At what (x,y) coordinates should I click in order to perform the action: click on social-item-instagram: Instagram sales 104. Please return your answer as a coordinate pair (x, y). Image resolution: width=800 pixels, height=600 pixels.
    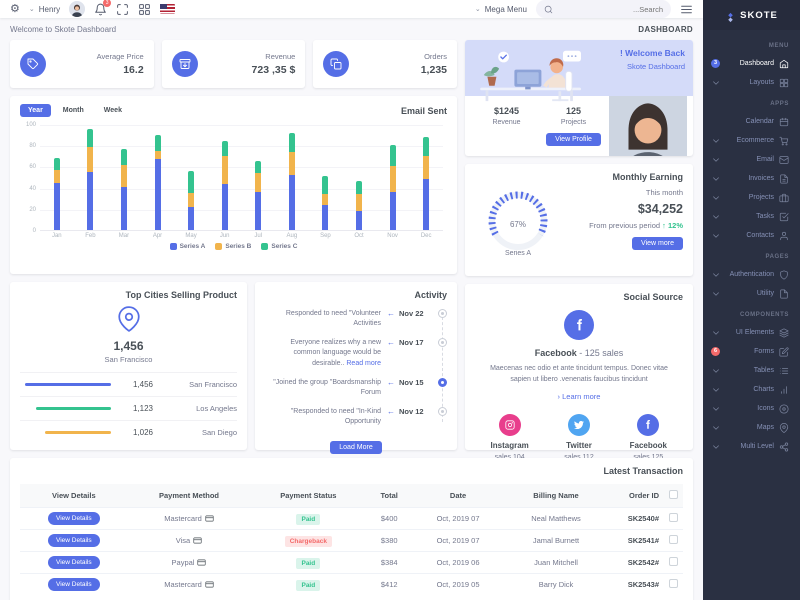
    Looking at the image, I should click on (509, 437).